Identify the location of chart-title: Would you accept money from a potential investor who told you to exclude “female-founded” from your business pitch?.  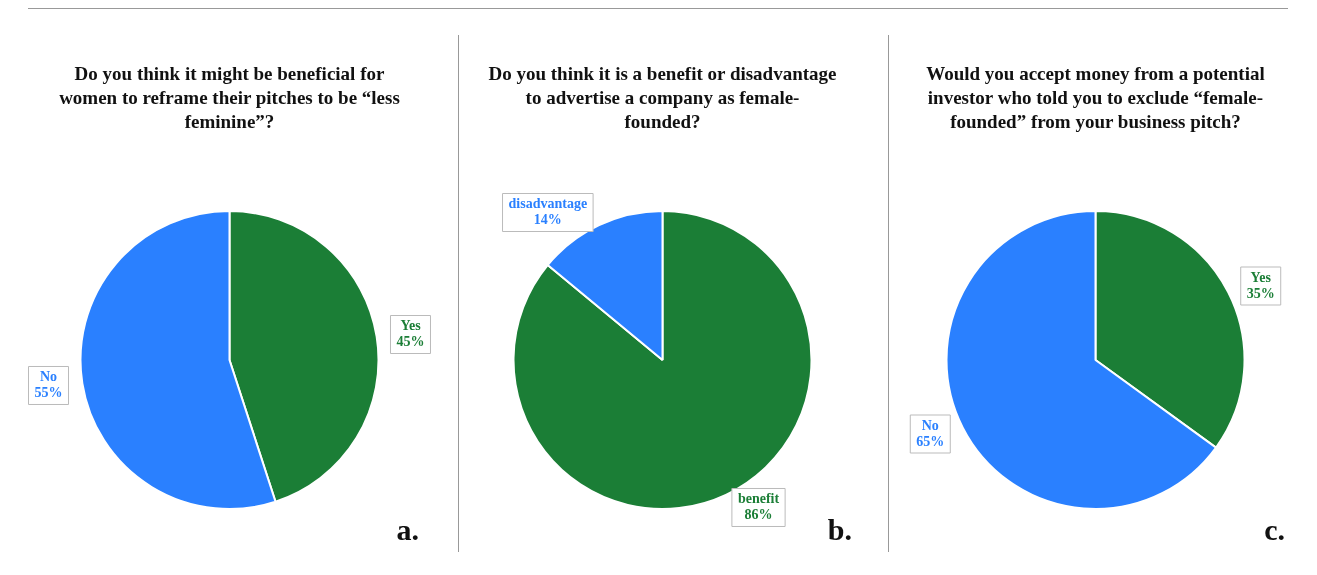
(1095, 98).